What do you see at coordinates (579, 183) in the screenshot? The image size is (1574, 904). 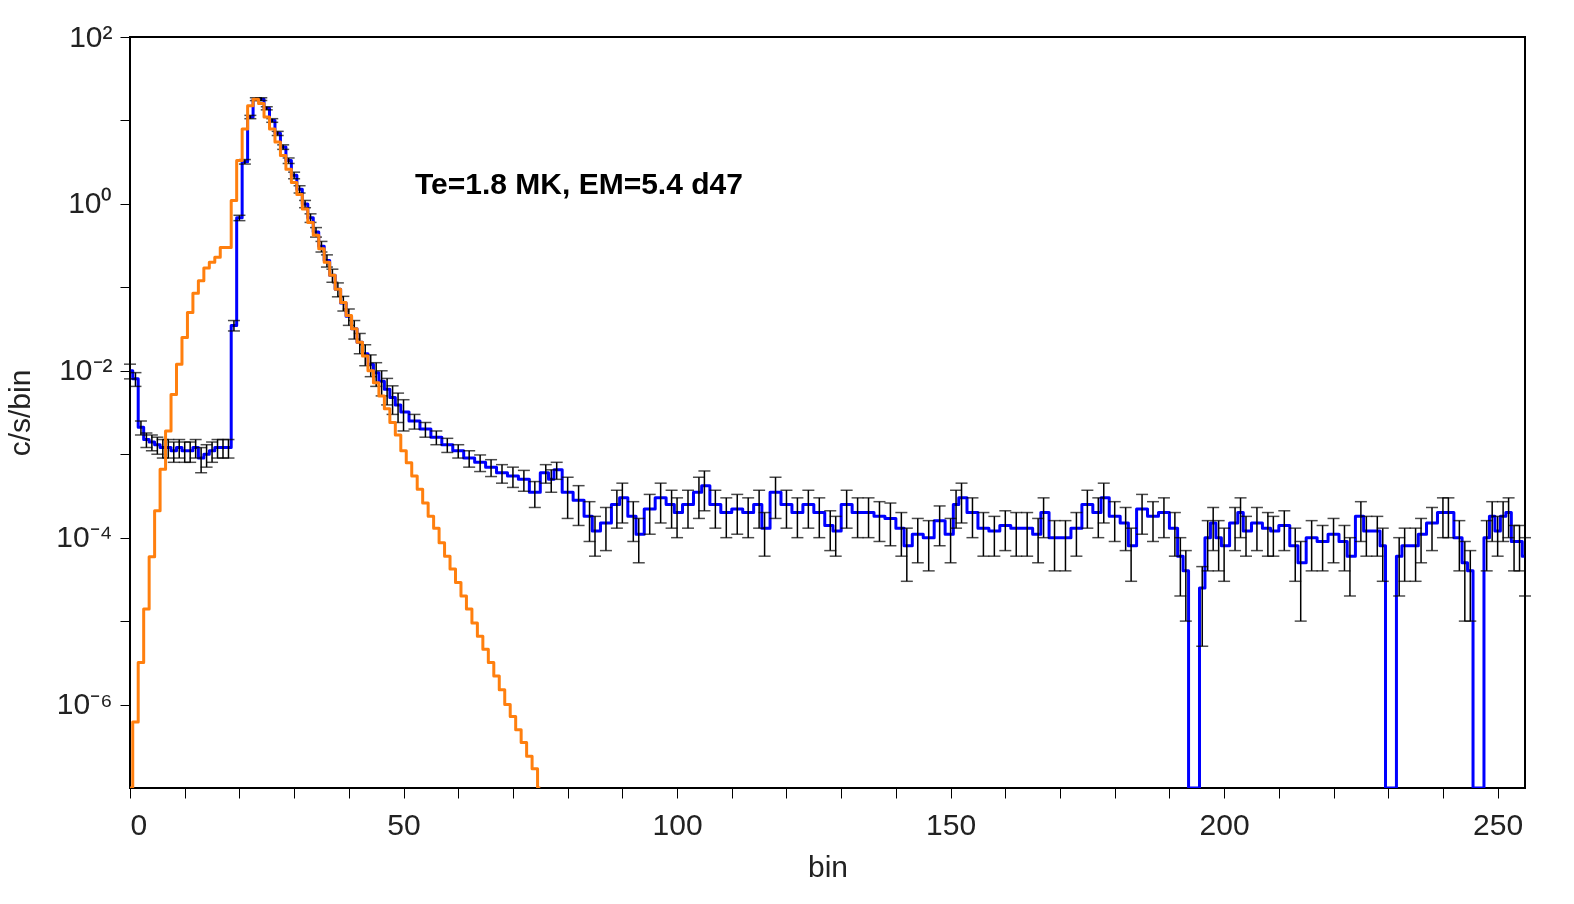 I see `annotation: Te=1.8 MK, EM=5.4 d47` at bounding box center [579, 183].